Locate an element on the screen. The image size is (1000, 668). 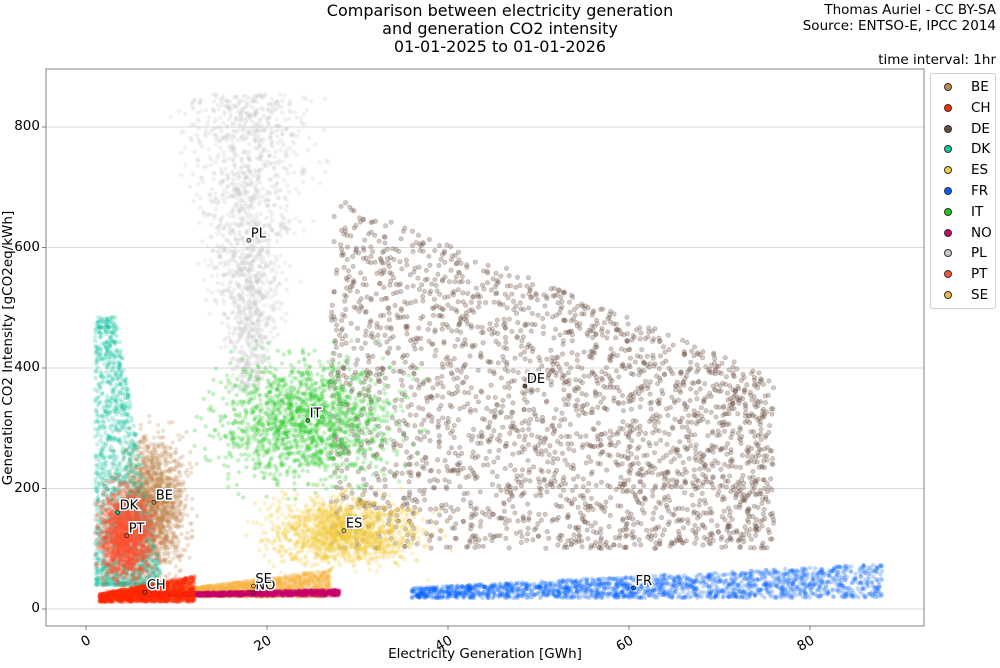
series-es is located at coordinates (349, 532).